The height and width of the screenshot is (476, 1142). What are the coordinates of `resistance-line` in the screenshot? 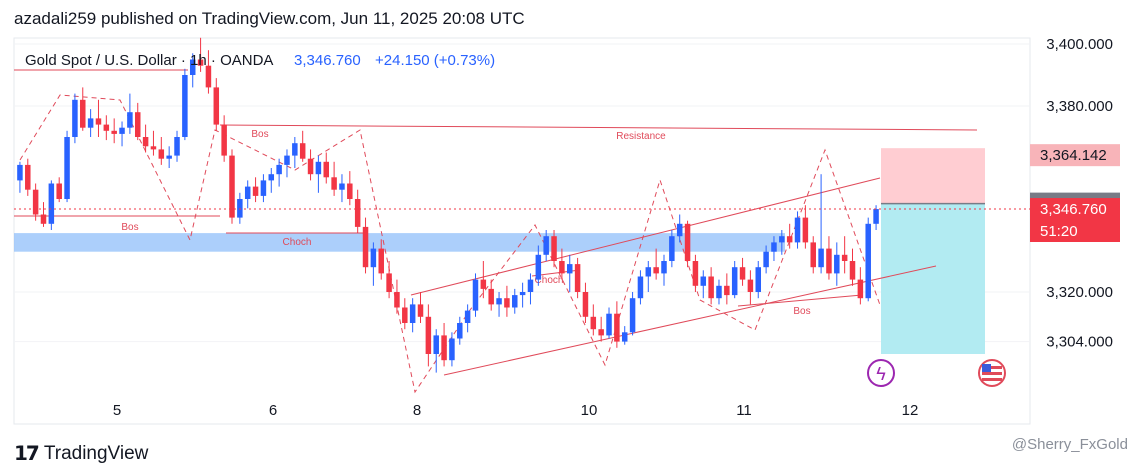 It's located at (598, 127).